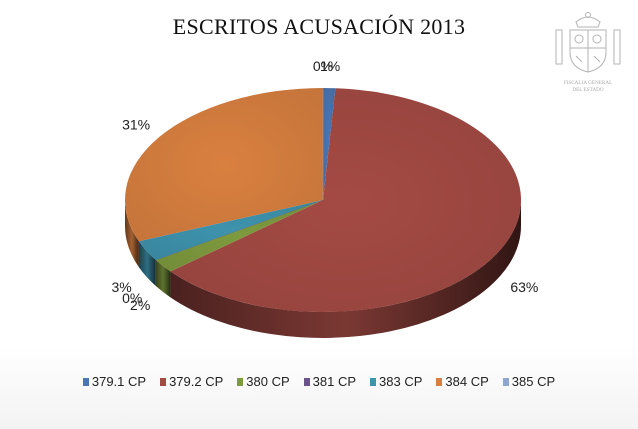 This screenshot has height=429, width=638. I want to click on legend-item: 379.2 CP, so click(191, 381).